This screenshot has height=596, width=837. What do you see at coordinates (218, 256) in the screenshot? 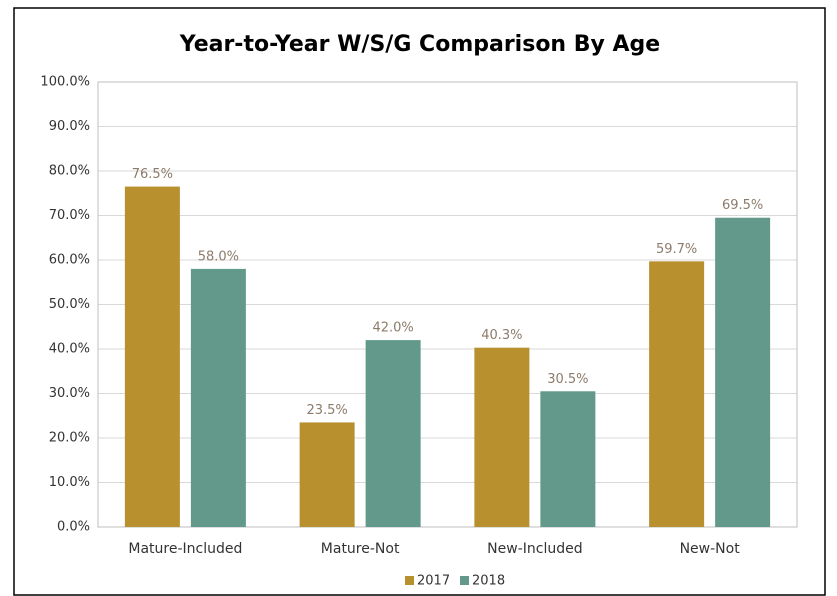
I see `value-label: 58.0%` at bounding box center [218, 256].